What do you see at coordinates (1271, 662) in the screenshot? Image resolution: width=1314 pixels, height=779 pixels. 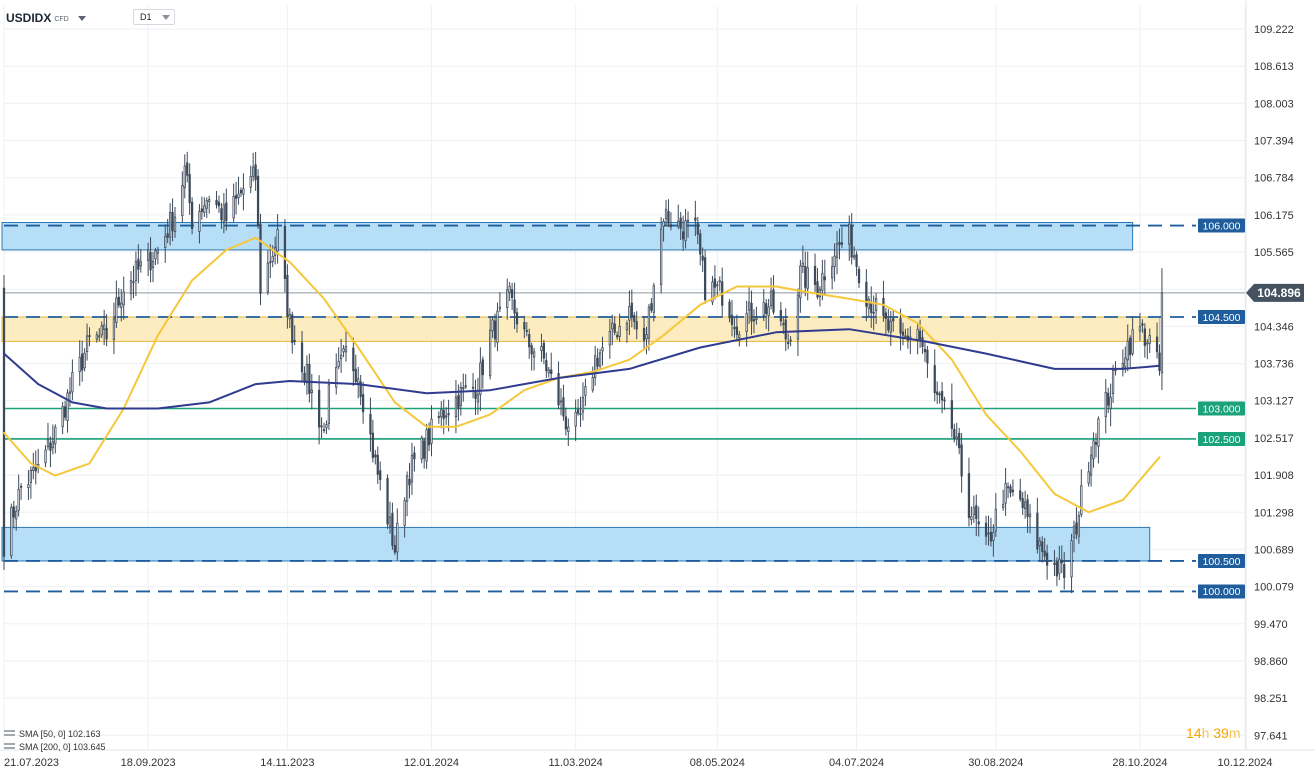 I see `y-tick-label: 98.860` at bounding box center [1271, 662].